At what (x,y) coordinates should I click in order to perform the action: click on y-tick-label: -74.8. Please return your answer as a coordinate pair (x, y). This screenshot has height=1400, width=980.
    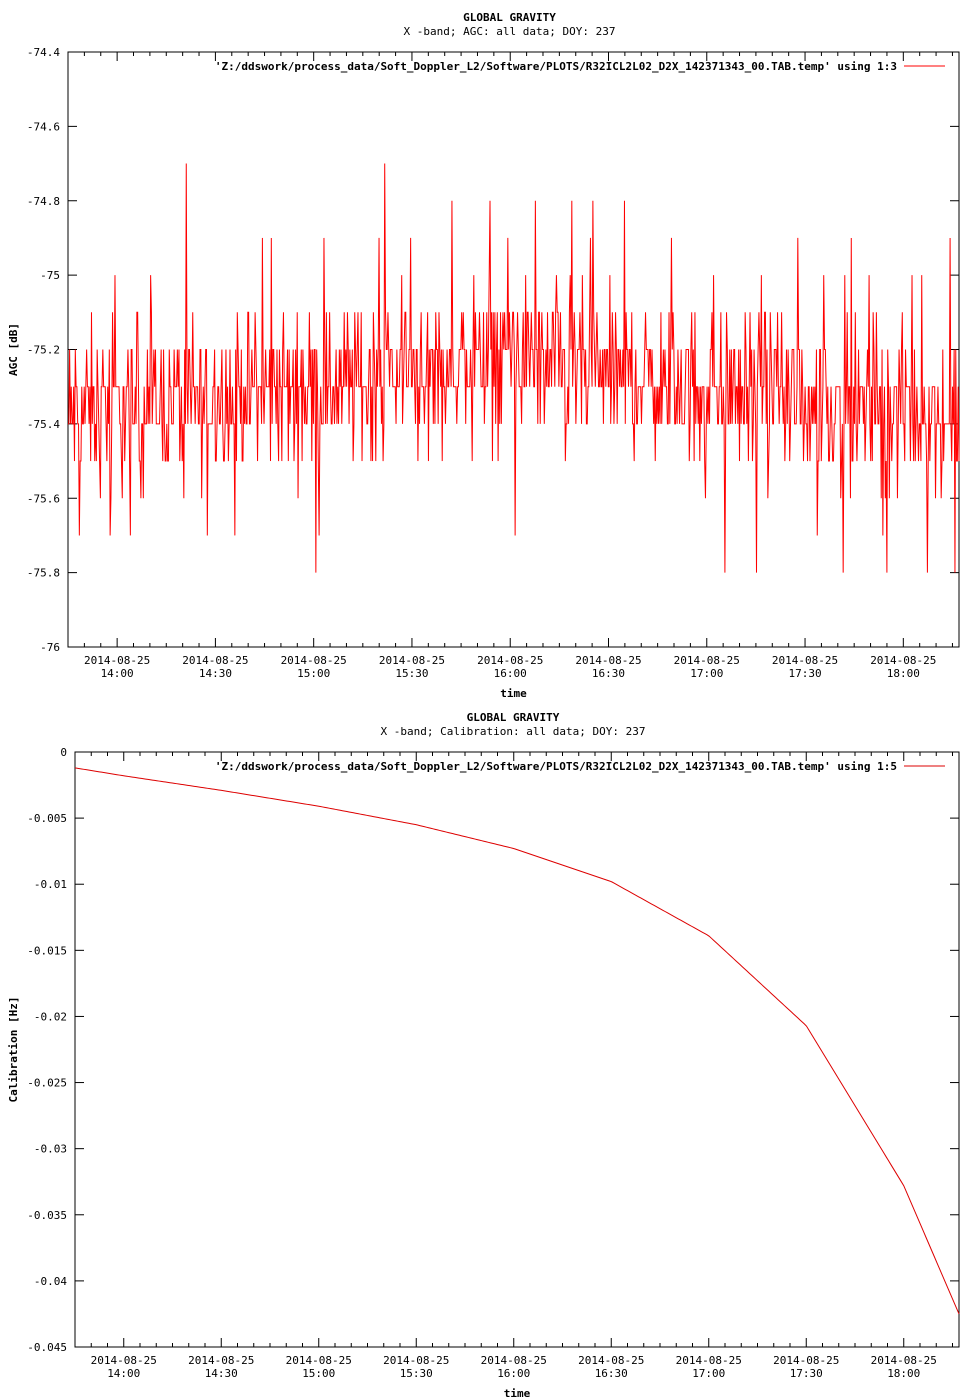
    Looking at the image, I should click on (43, 201).